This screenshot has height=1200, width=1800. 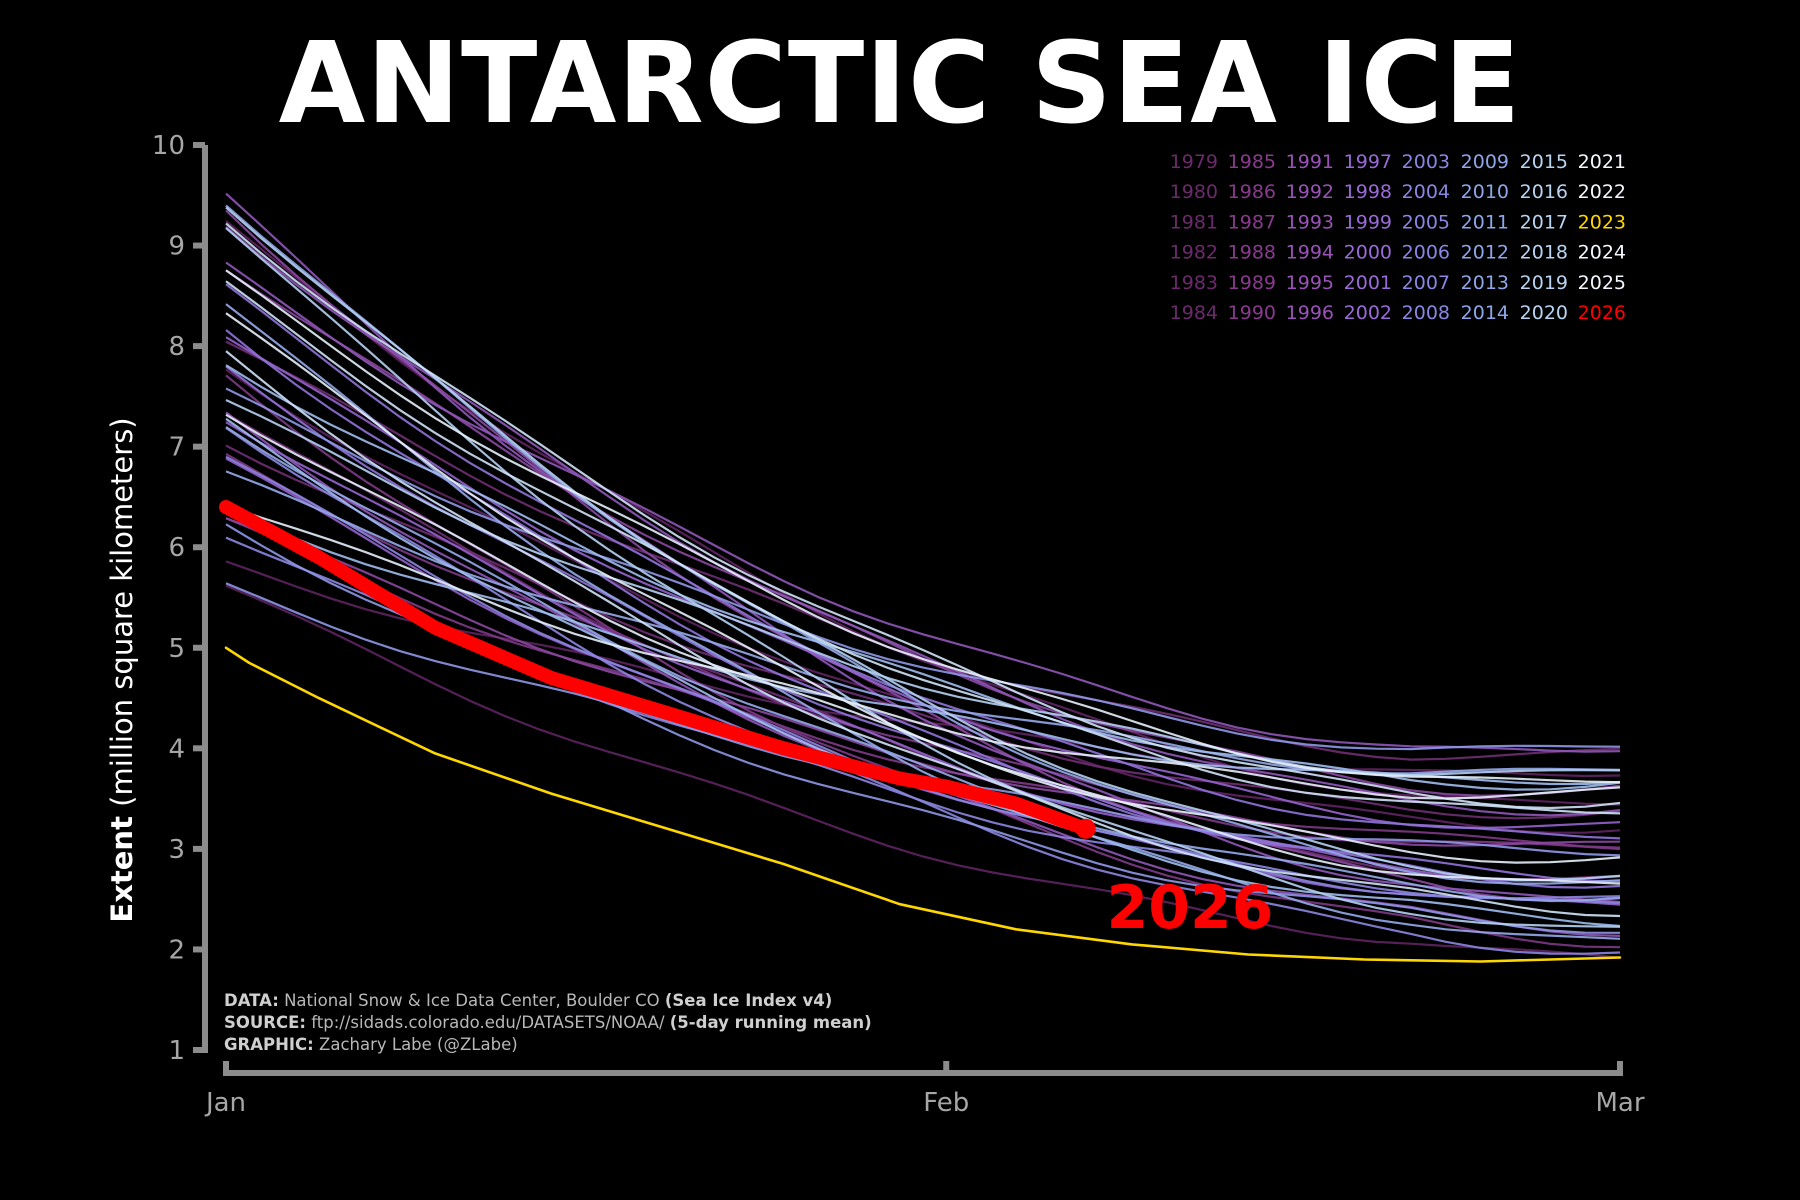 What do you see at coordinates (1619, 1103) in the screenshot?
I see `x-tick-label: Mar` at bounding box center [1619, 1103].